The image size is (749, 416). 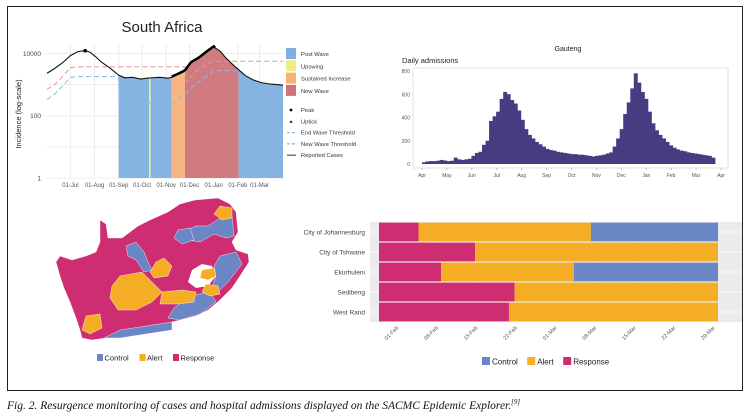 I want to click on x-tick-label: 15-Feb, so click(x=471, y=333).